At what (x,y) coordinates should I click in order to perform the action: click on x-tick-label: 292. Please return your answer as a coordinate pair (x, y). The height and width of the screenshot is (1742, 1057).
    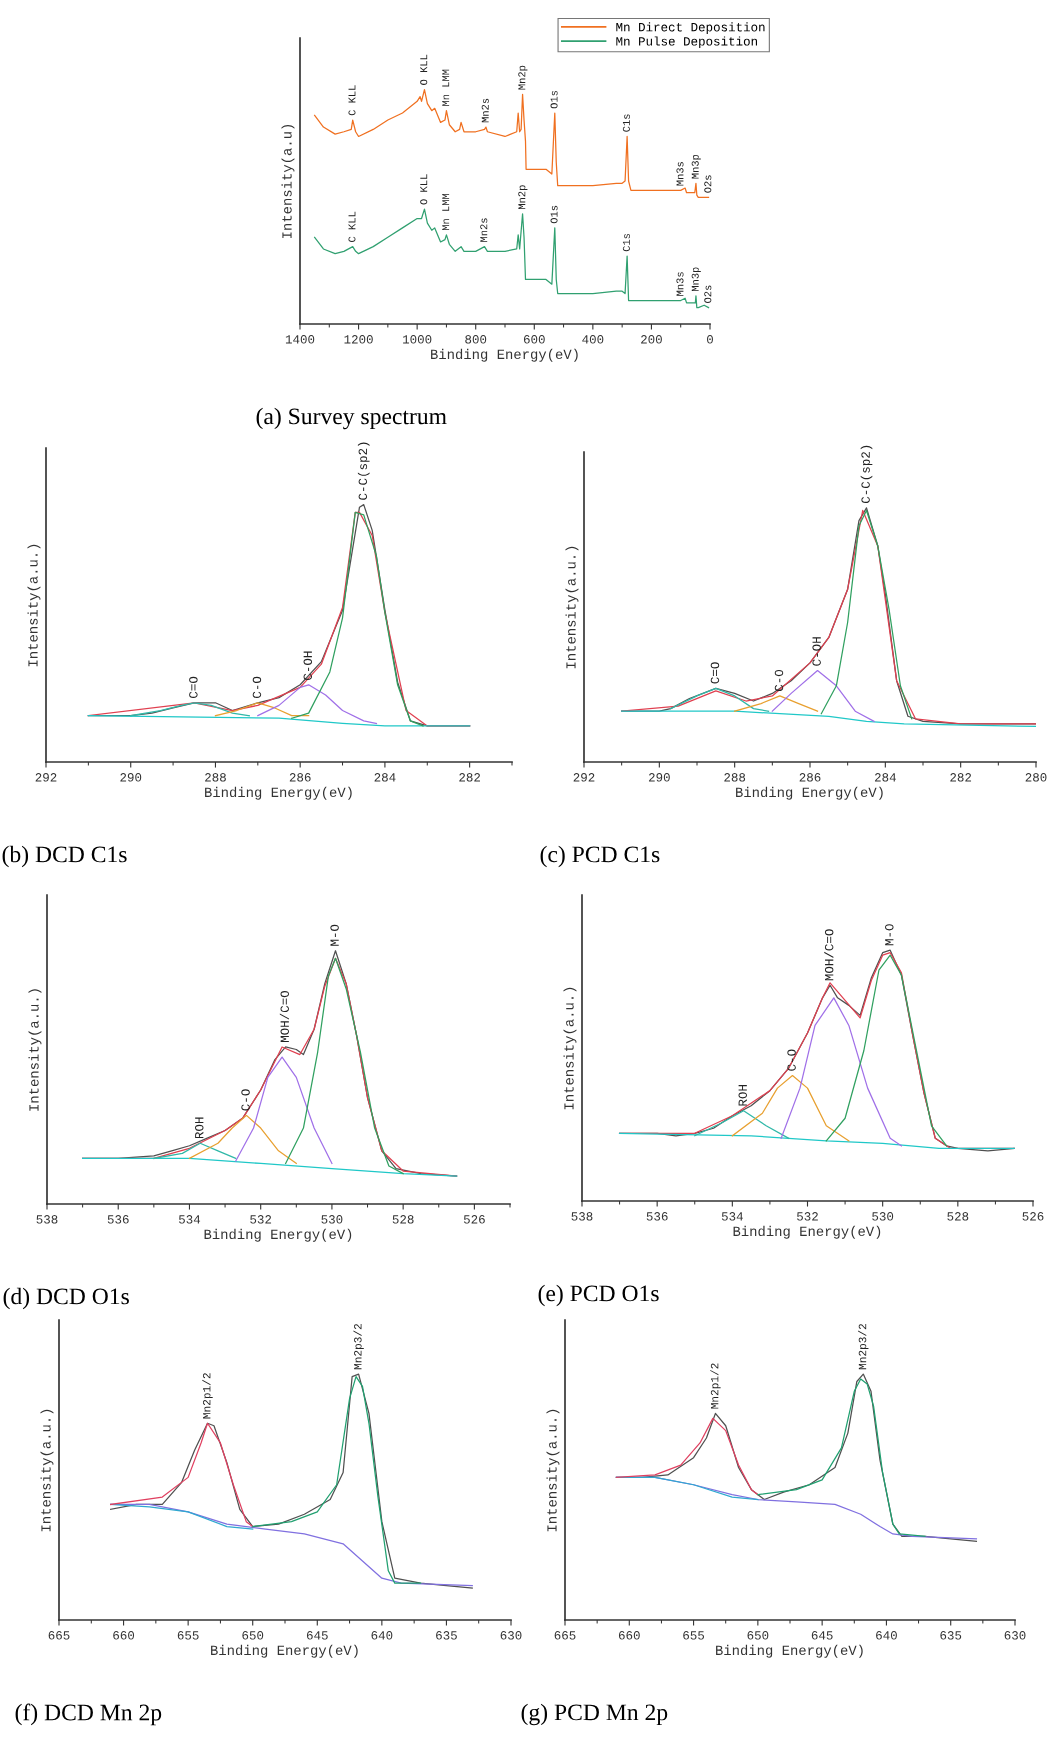
    Looking at the image, I should click on (46, 777).